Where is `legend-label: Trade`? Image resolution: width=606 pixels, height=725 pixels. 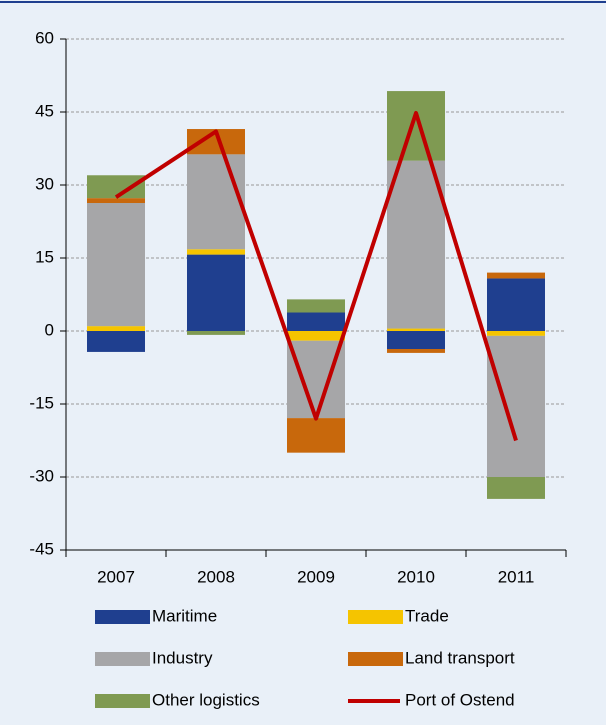 legend-label: Trade is located at coordinates (427, 615).